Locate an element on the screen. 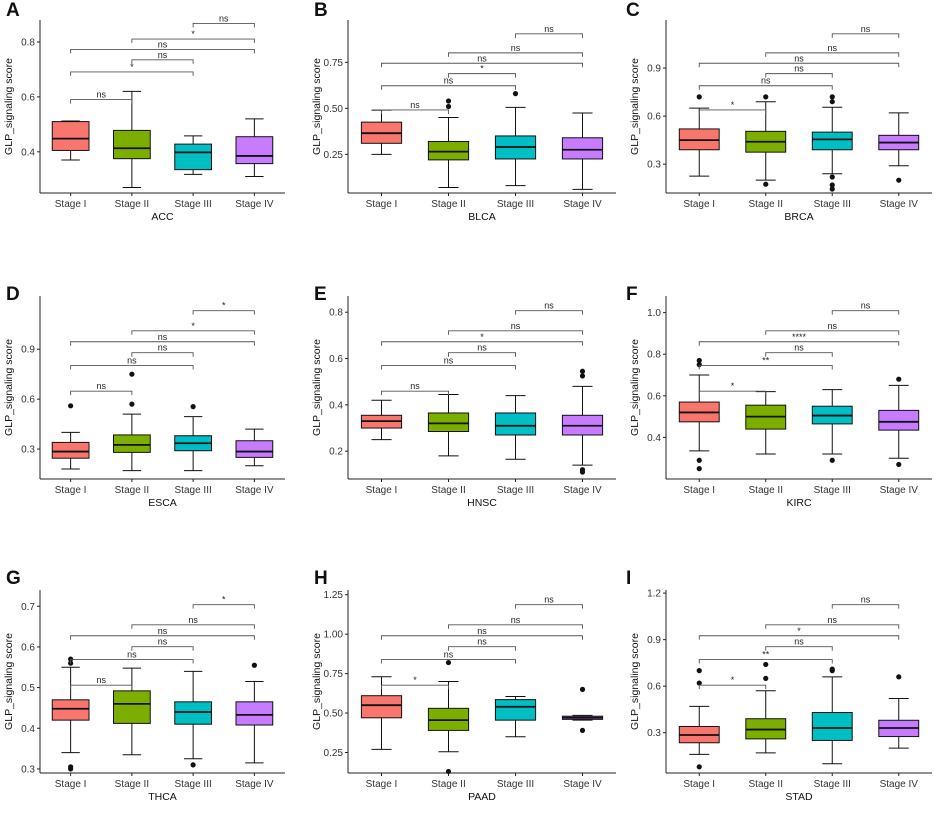 The height and width of the screenshot is (830, 941). x-tick-label: Stage I is located at coordinates (699, 204).